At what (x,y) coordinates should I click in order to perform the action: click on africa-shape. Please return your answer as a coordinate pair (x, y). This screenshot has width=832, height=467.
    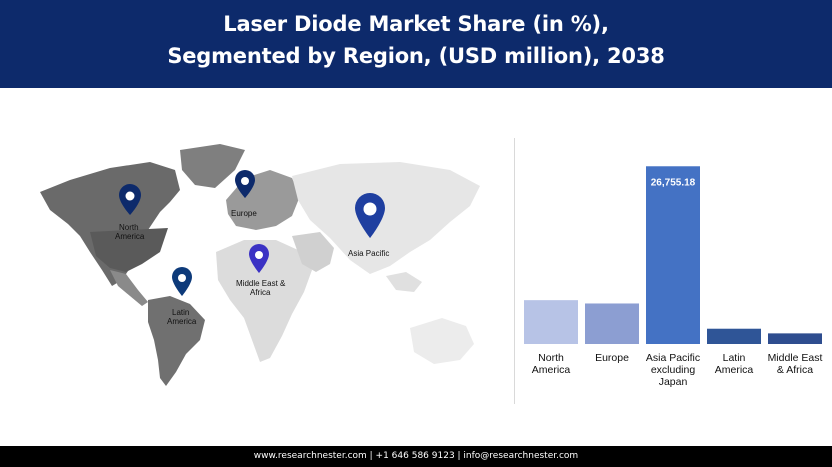
    Looking at the image, I should click on (264, 301).